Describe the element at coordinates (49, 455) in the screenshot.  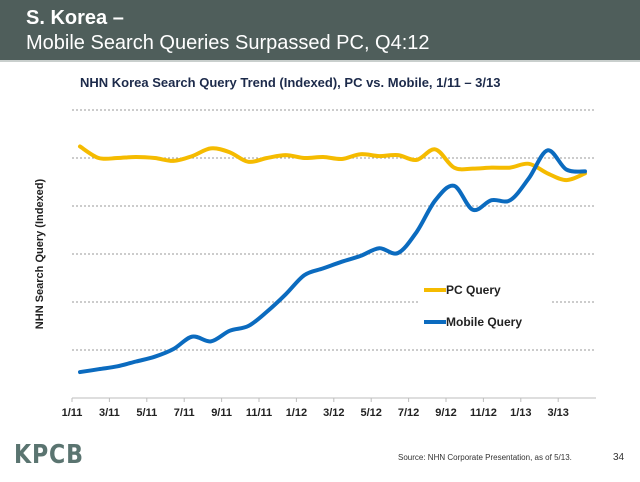
I see `kpcb-logo: KPCB` at that location.